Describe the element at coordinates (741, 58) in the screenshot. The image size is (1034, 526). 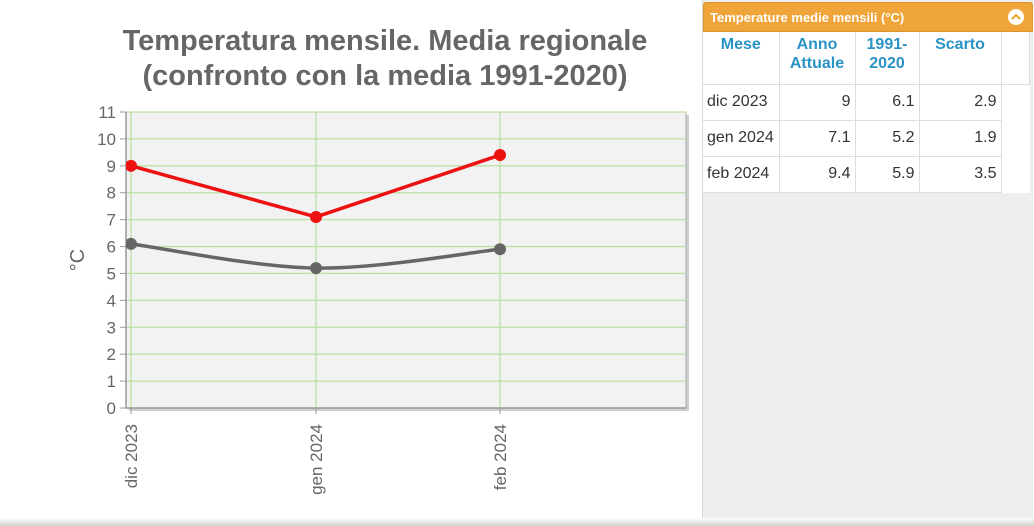
I see `column-header-mese: Mese` at that location.